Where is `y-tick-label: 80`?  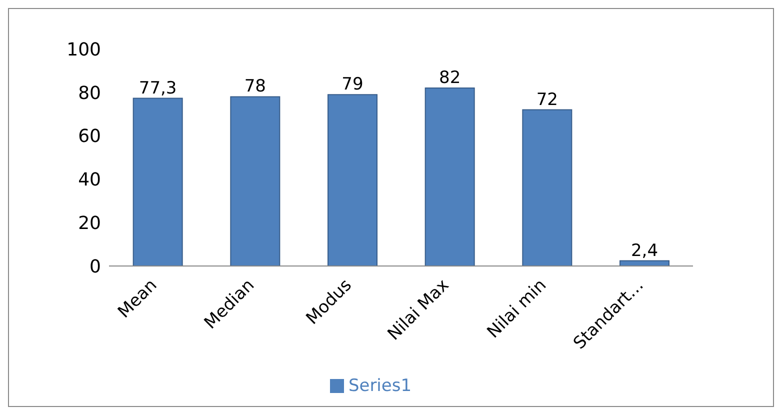
y-tick-label: 80 is located at coordinates (89, 93).